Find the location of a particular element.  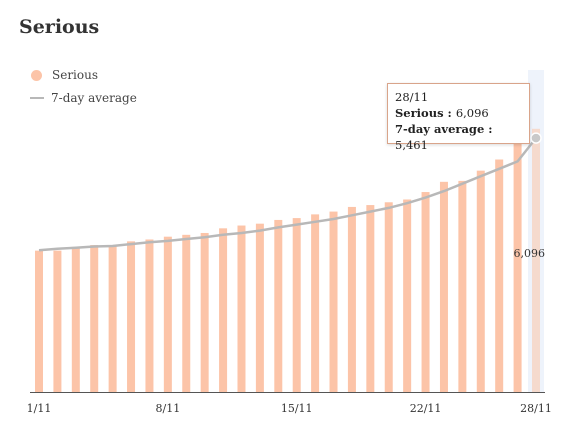

legend-label-serious: Serious is located at coordinates (75, 75).